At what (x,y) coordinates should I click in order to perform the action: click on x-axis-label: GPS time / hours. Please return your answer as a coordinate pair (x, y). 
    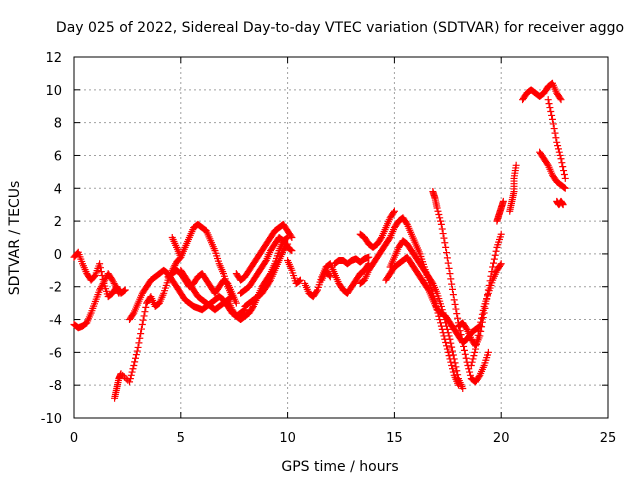
    Looking at the image, I should click on (339, 467).